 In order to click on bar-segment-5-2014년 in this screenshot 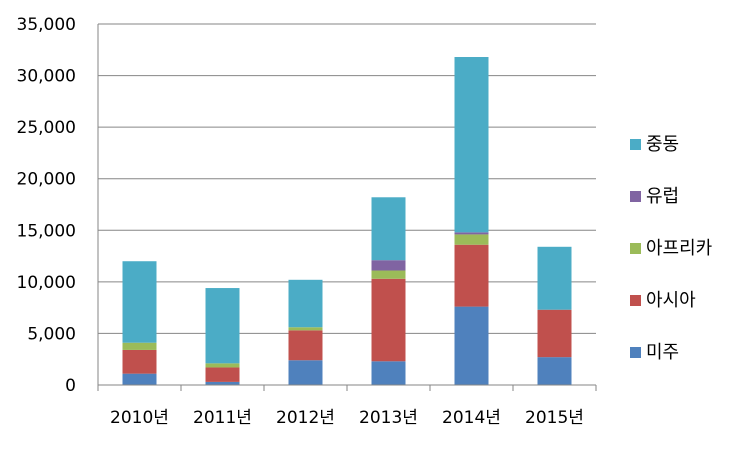, I will do `click(471, 145)`.